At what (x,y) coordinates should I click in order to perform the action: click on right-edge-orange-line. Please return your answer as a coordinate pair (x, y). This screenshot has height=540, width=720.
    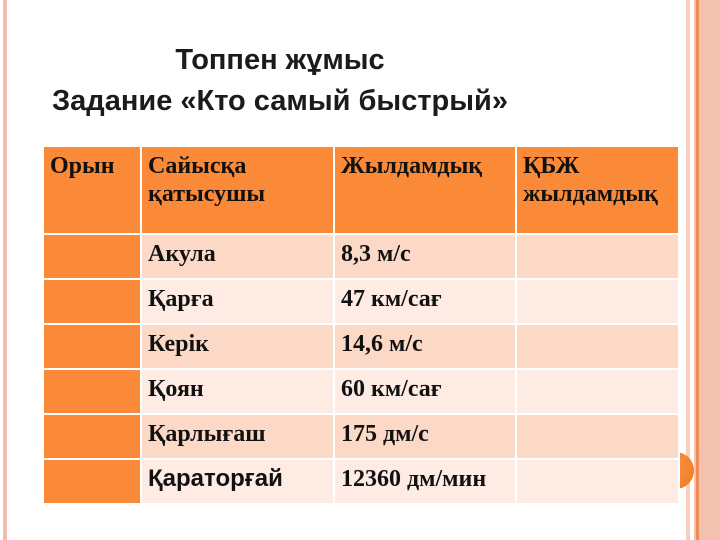
    Looking at the image, I should click on (697, 270).